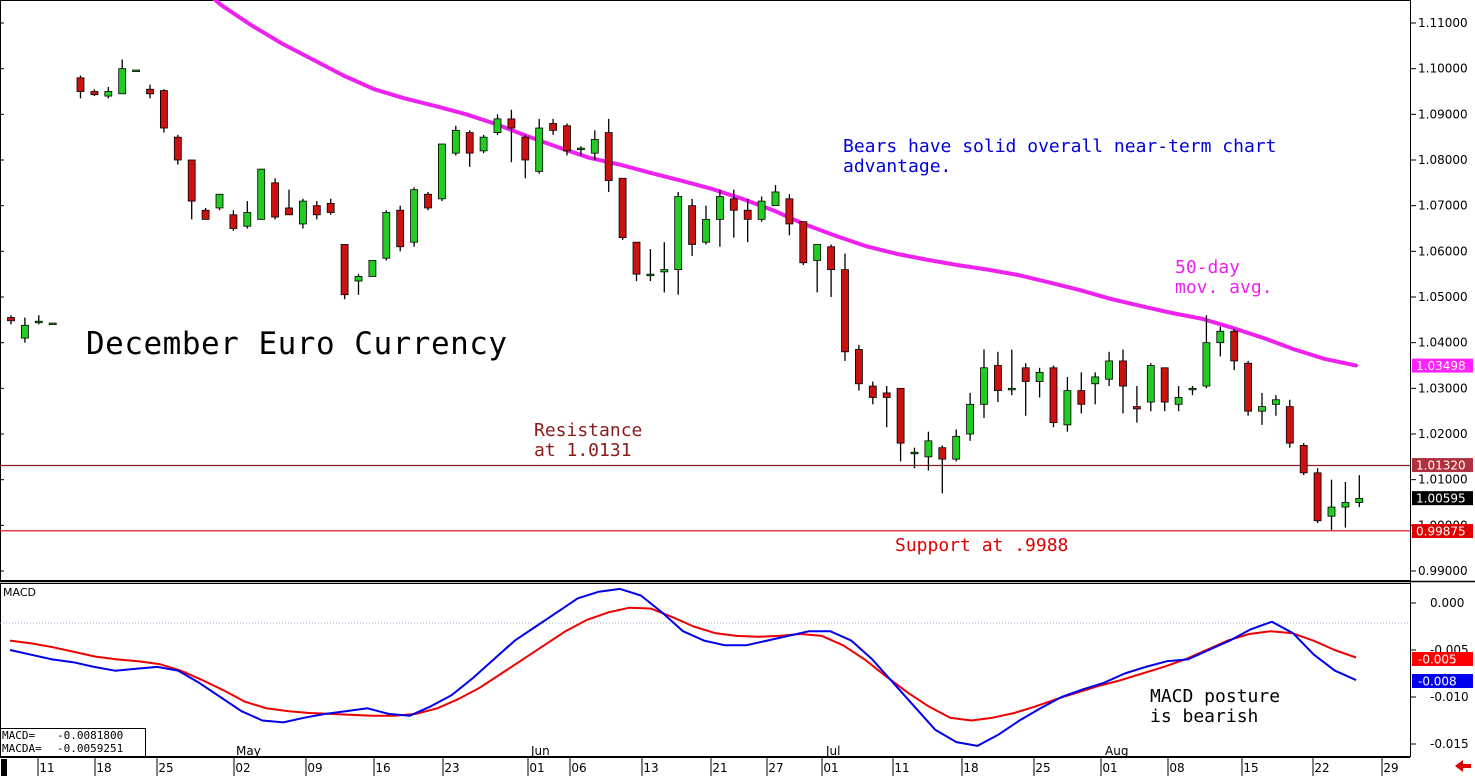  What do you see at coordinates (19, 592) in the screenshot?
I see `macd-panel-label: MACD` at bounding box center [19, 592].